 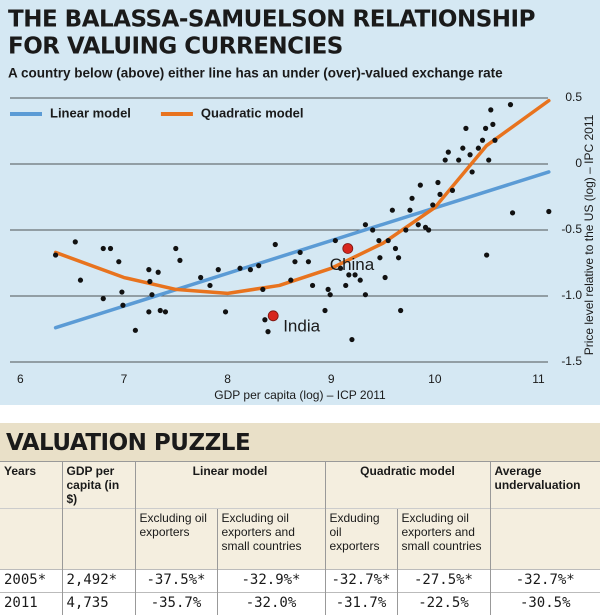 I want to click on table-cell: -27.5%*, so click(x=443, y=581).